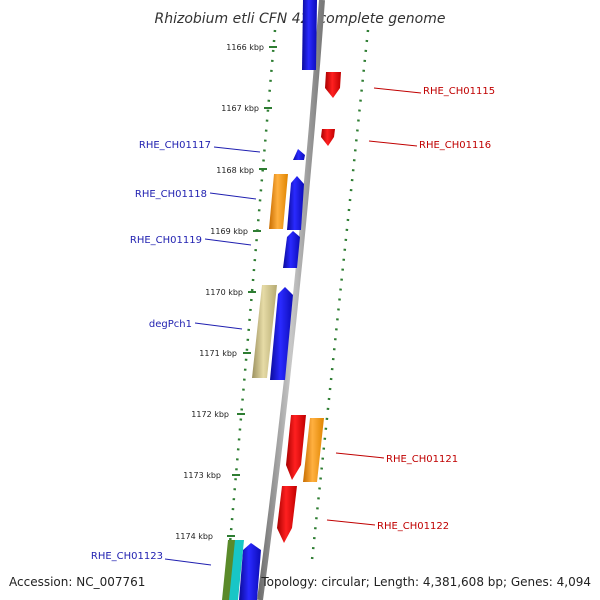  Describe the element at coordinates (166, 240) in the screenshot. I see `gene-label-rhe-ch01119: RHE_CH01119` at that location.